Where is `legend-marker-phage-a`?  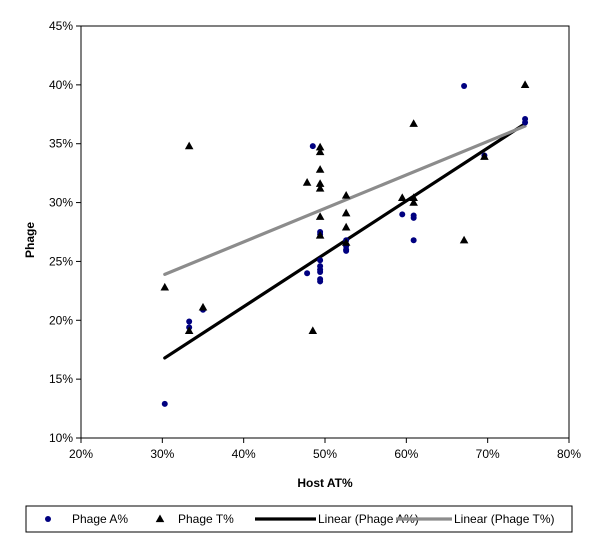 legend-marker-phage-a is located at coordinates (48, 519).